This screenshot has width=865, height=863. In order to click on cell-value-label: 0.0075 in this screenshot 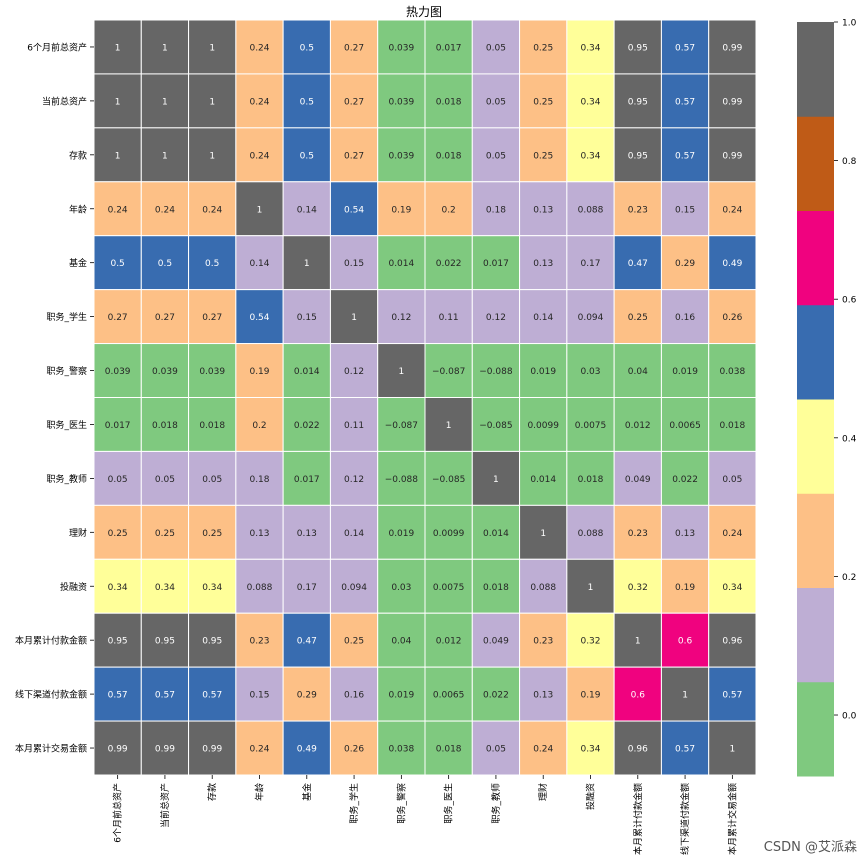, I will do `click(591, 426)`.